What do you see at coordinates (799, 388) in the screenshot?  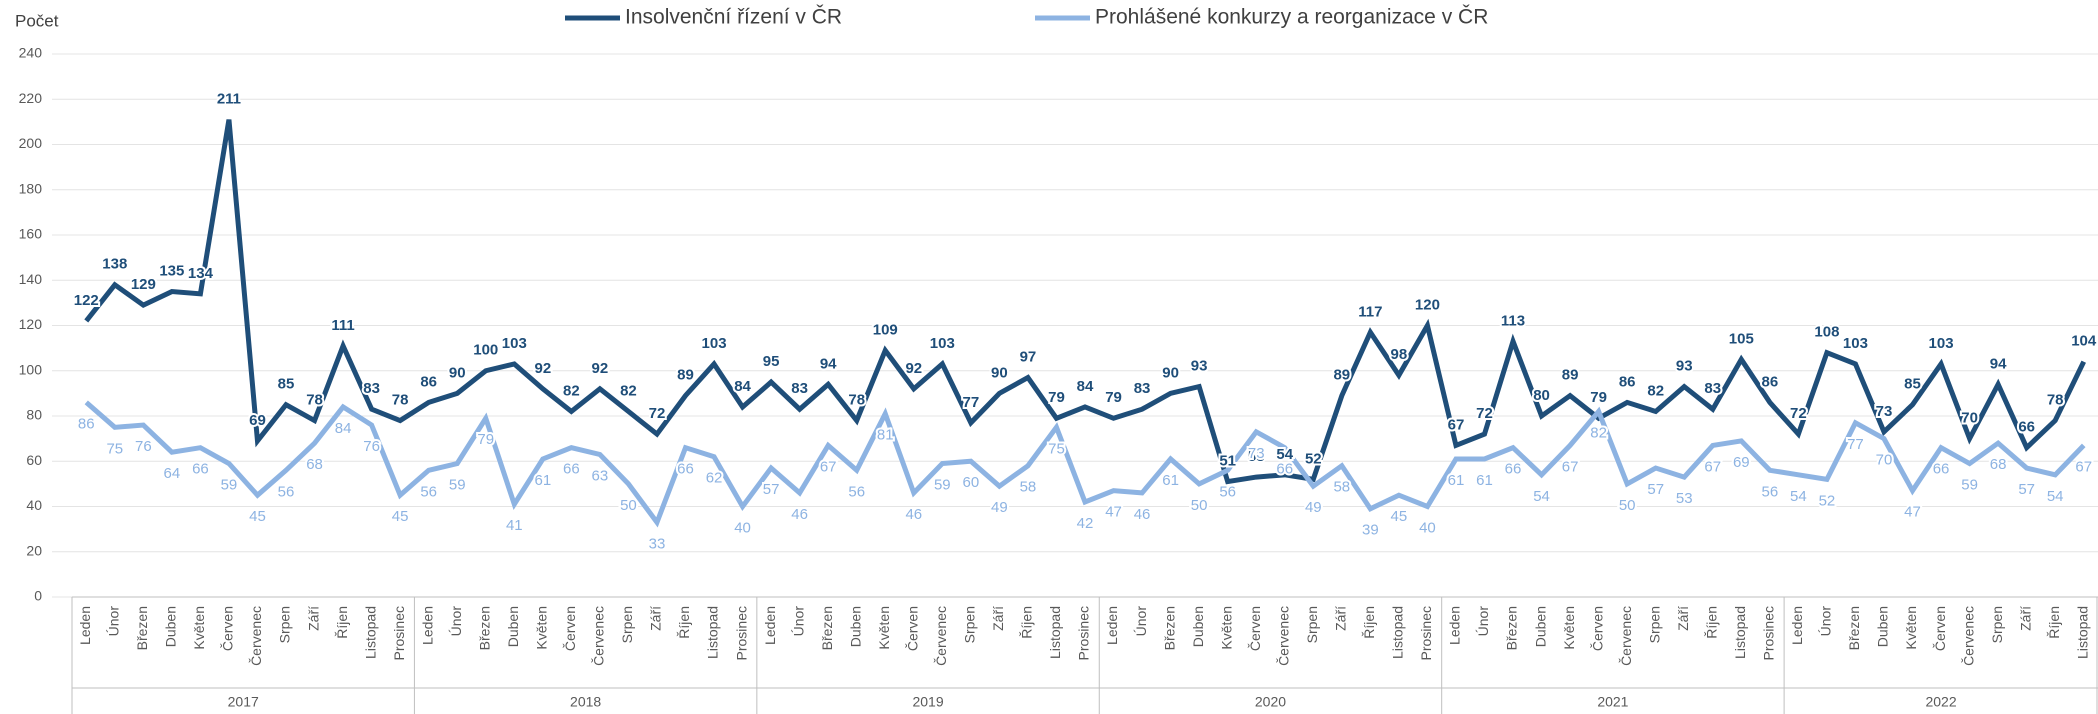 I see `data-label: 83` at bounding box center [799, 388].